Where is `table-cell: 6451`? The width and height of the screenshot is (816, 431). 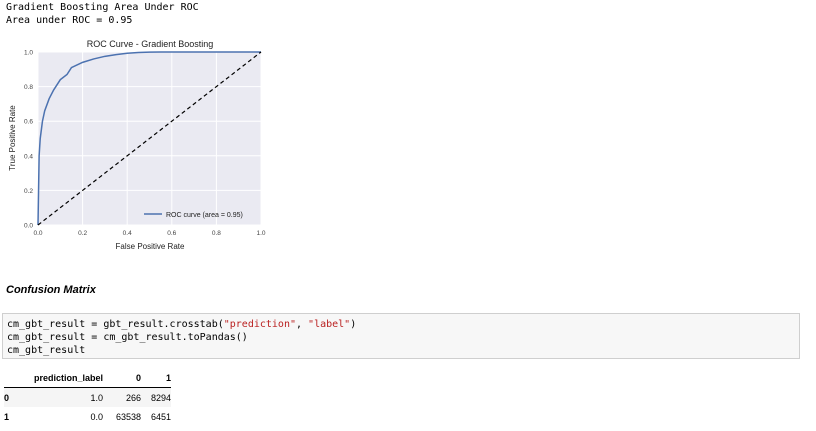
table-cell: 6451 is located at coordinates (161, 416).